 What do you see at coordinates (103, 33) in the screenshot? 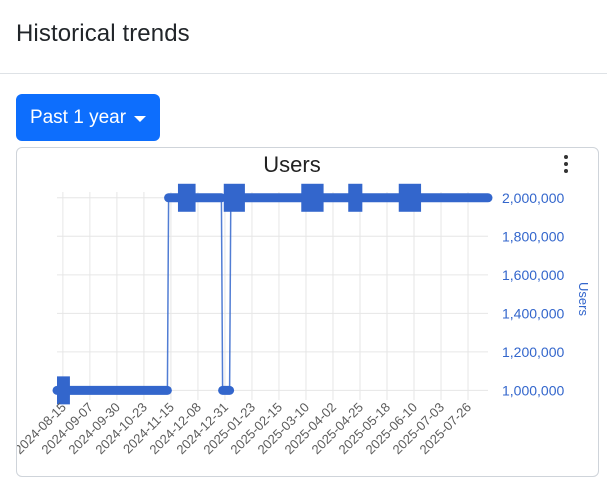
I see `page-title: Historical trends` at bounding box center [103, 33].